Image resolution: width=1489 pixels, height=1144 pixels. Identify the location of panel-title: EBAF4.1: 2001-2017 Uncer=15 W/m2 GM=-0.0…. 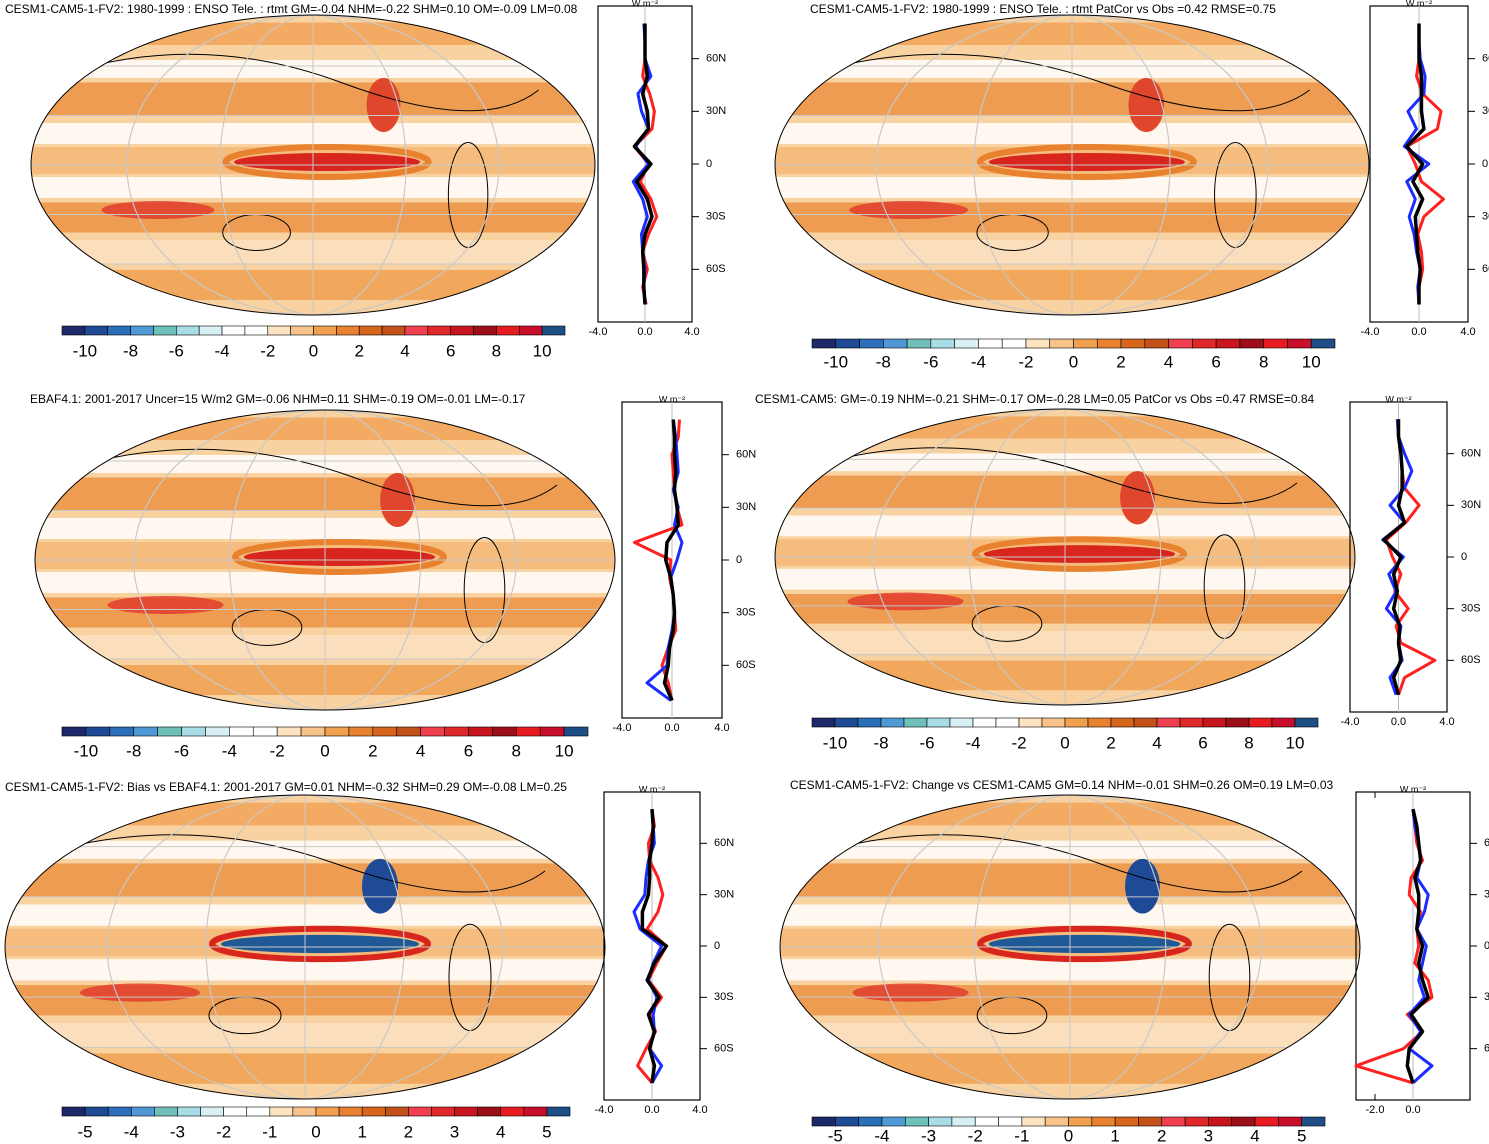
(278, 399).